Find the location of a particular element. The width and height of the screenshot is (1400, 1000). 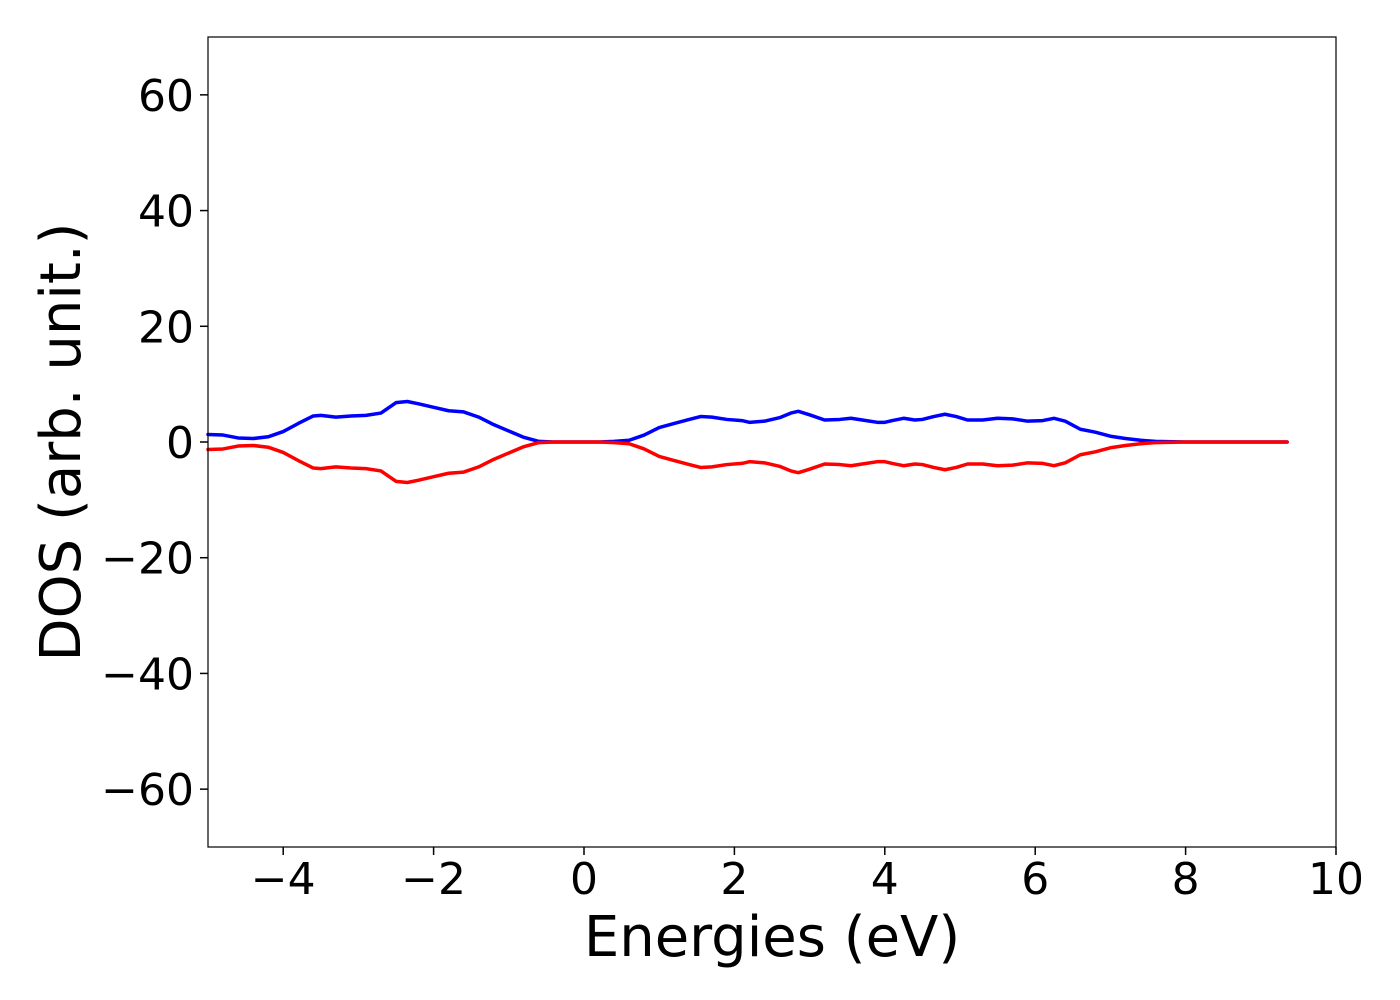

x-tick-label: −2 is located at coordinates (433, 879).